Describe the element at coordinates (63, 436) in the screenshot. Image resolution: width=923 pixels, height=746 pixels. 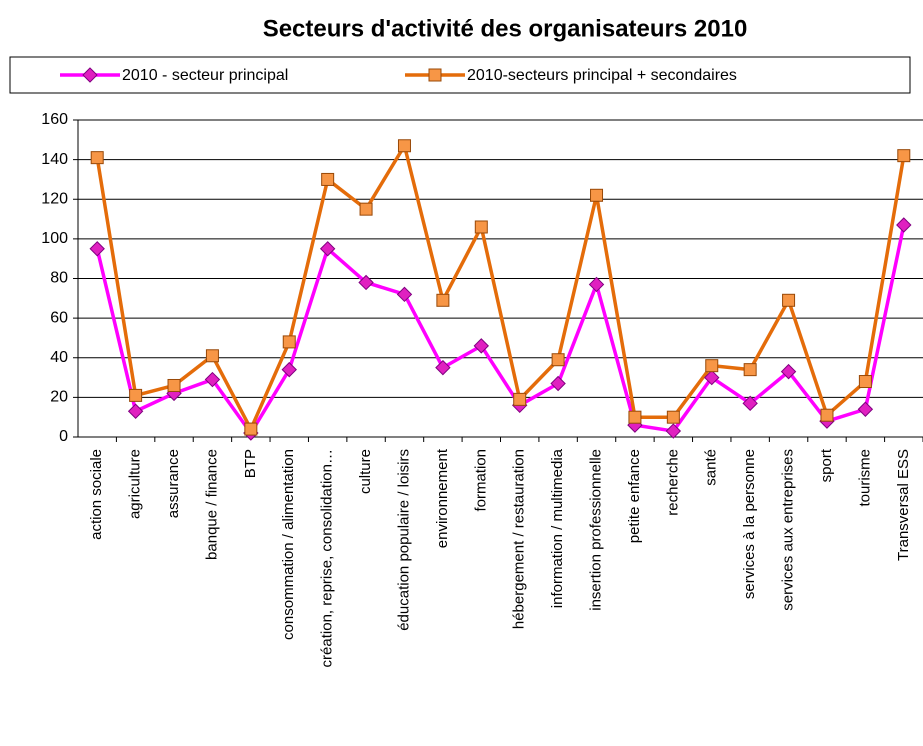
I see `y-tick-label: 0` at that location.